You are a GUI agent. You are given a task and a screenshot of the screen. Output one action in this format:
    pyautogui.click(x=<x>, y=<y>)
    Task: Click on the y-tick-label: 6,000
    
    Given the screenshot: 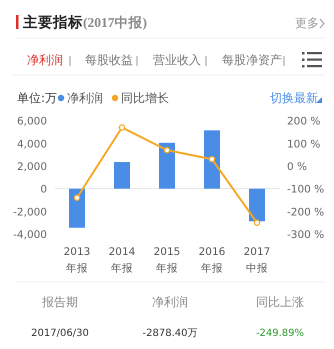 What is the action you would take?
    pyautogui.click(x=31, y=122)
    